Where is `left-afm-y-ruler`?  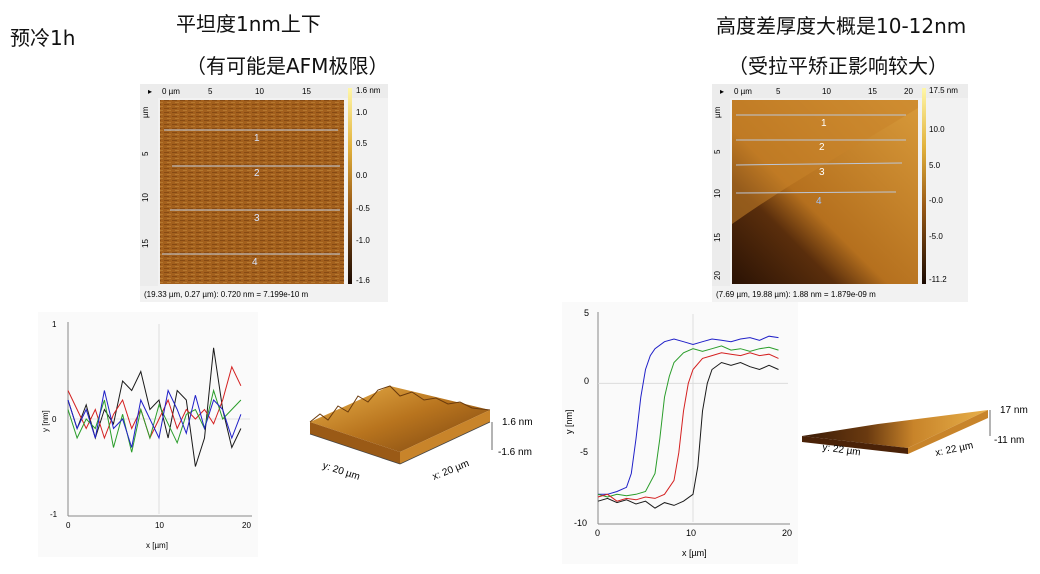 left-afm-y-ruler is located at coordinates (149, 185).